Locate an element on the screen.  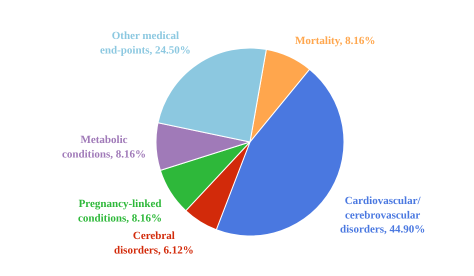
slice-label: Metabolic conditions, 8.16% is located at coordinates (104, 147).